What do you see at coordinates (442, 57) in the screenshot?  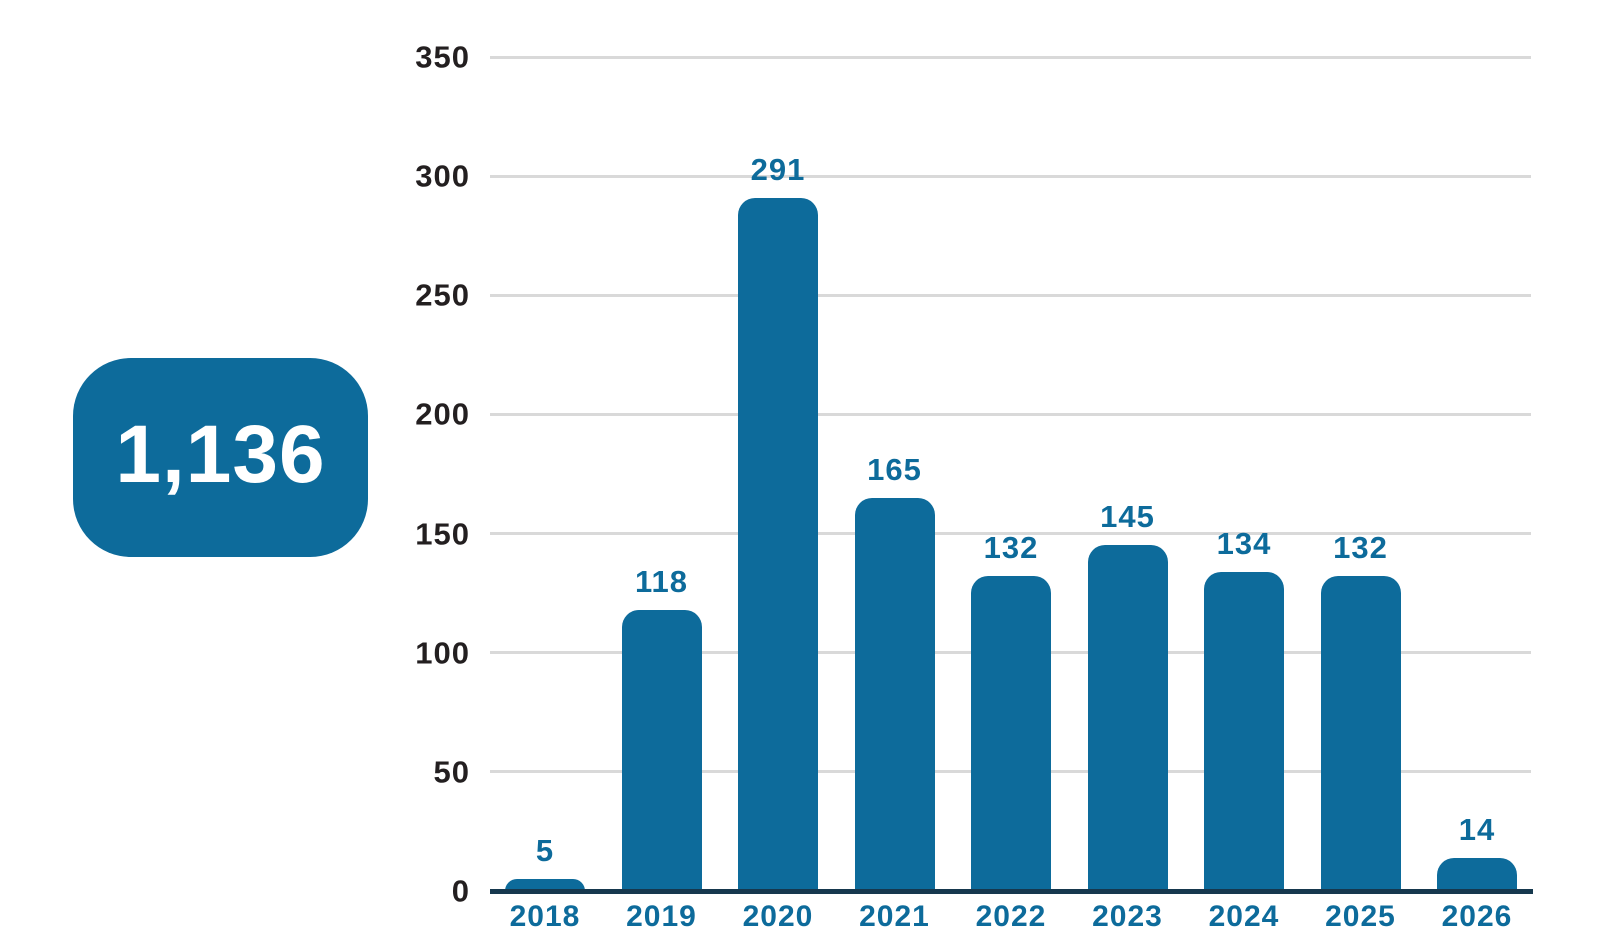 I see `y-axis-tick-label-350: 350` at bounding box center [442, 57].